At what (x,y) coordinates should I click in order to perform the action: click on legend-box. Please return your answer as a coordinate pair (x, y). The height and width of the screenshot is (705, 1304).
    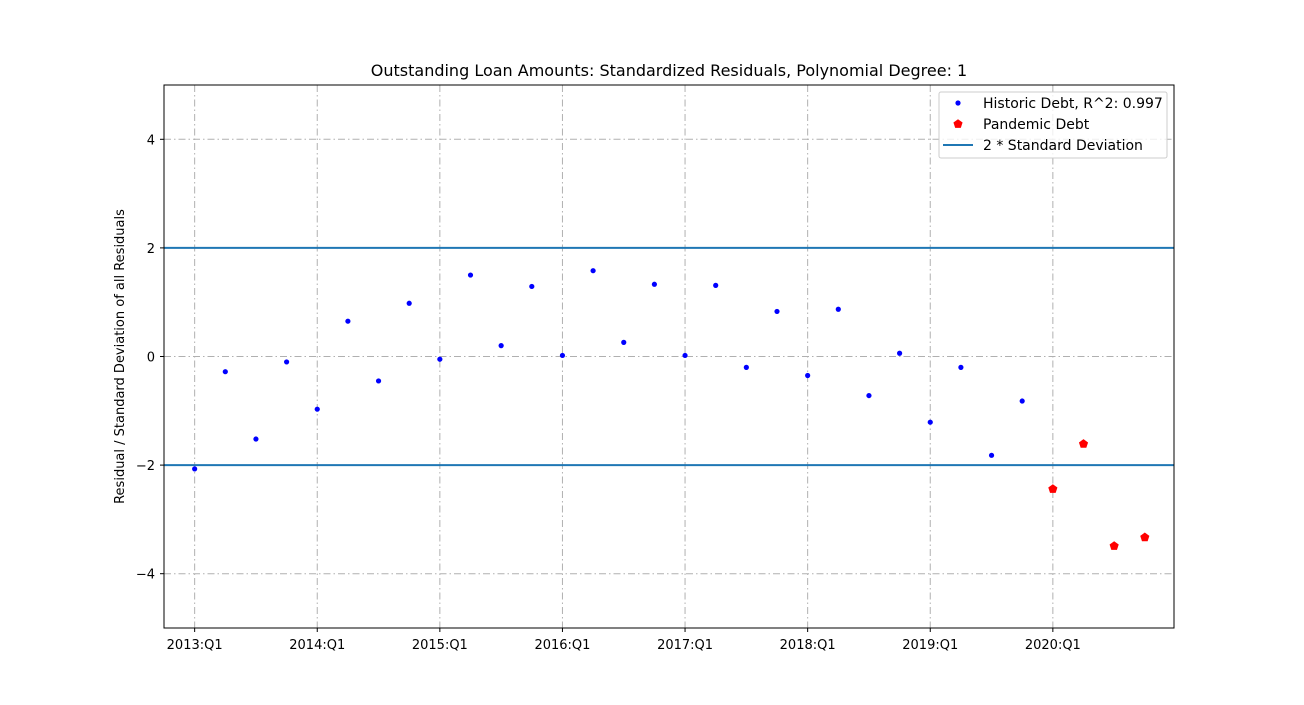
    Looking at the image, I should click on (1053, 125).